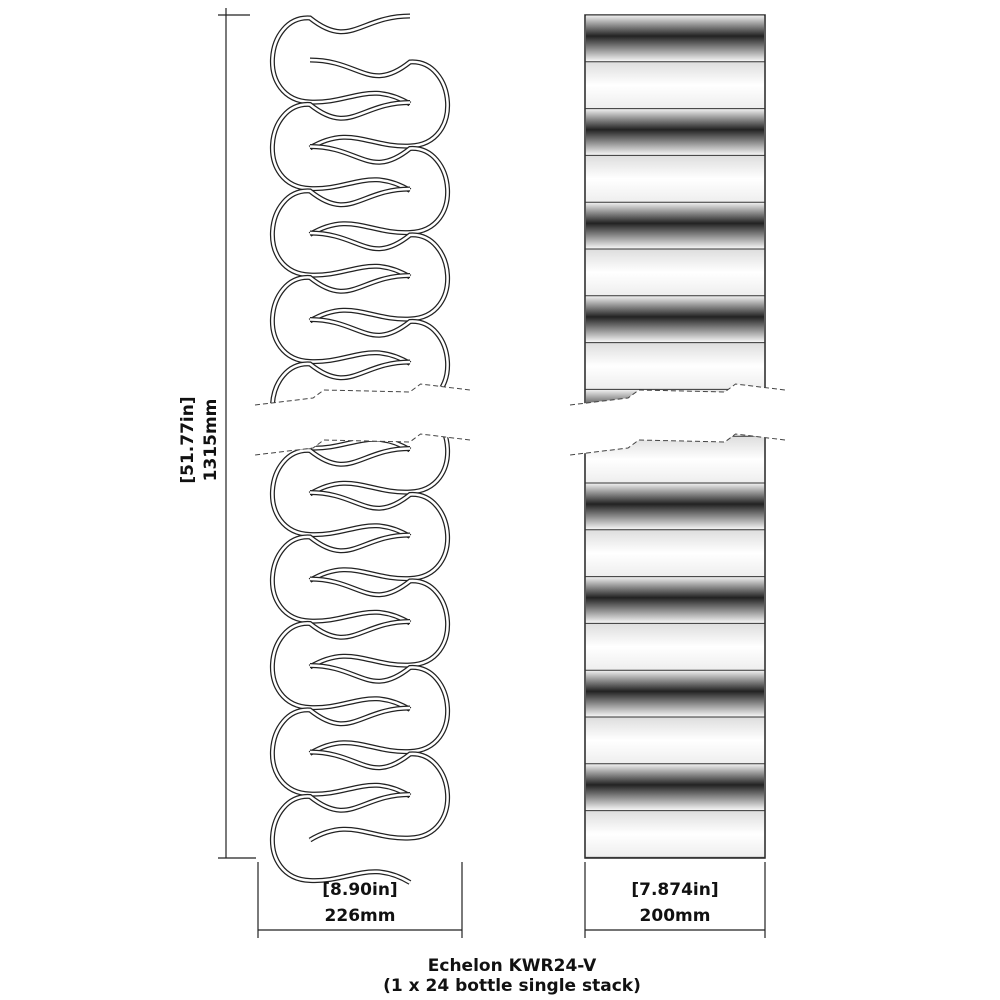 The height and width of the screenshot is (1000, 1000). I want to click on right-width-inches: [7.874in], so click(674, 890).